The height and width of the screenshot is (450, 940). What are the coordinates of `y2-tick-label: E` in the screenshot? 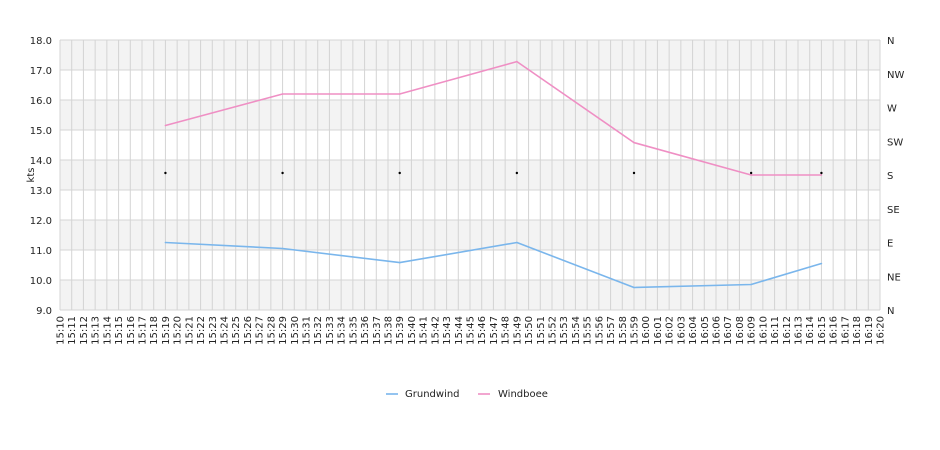 It's located at (890, 244).